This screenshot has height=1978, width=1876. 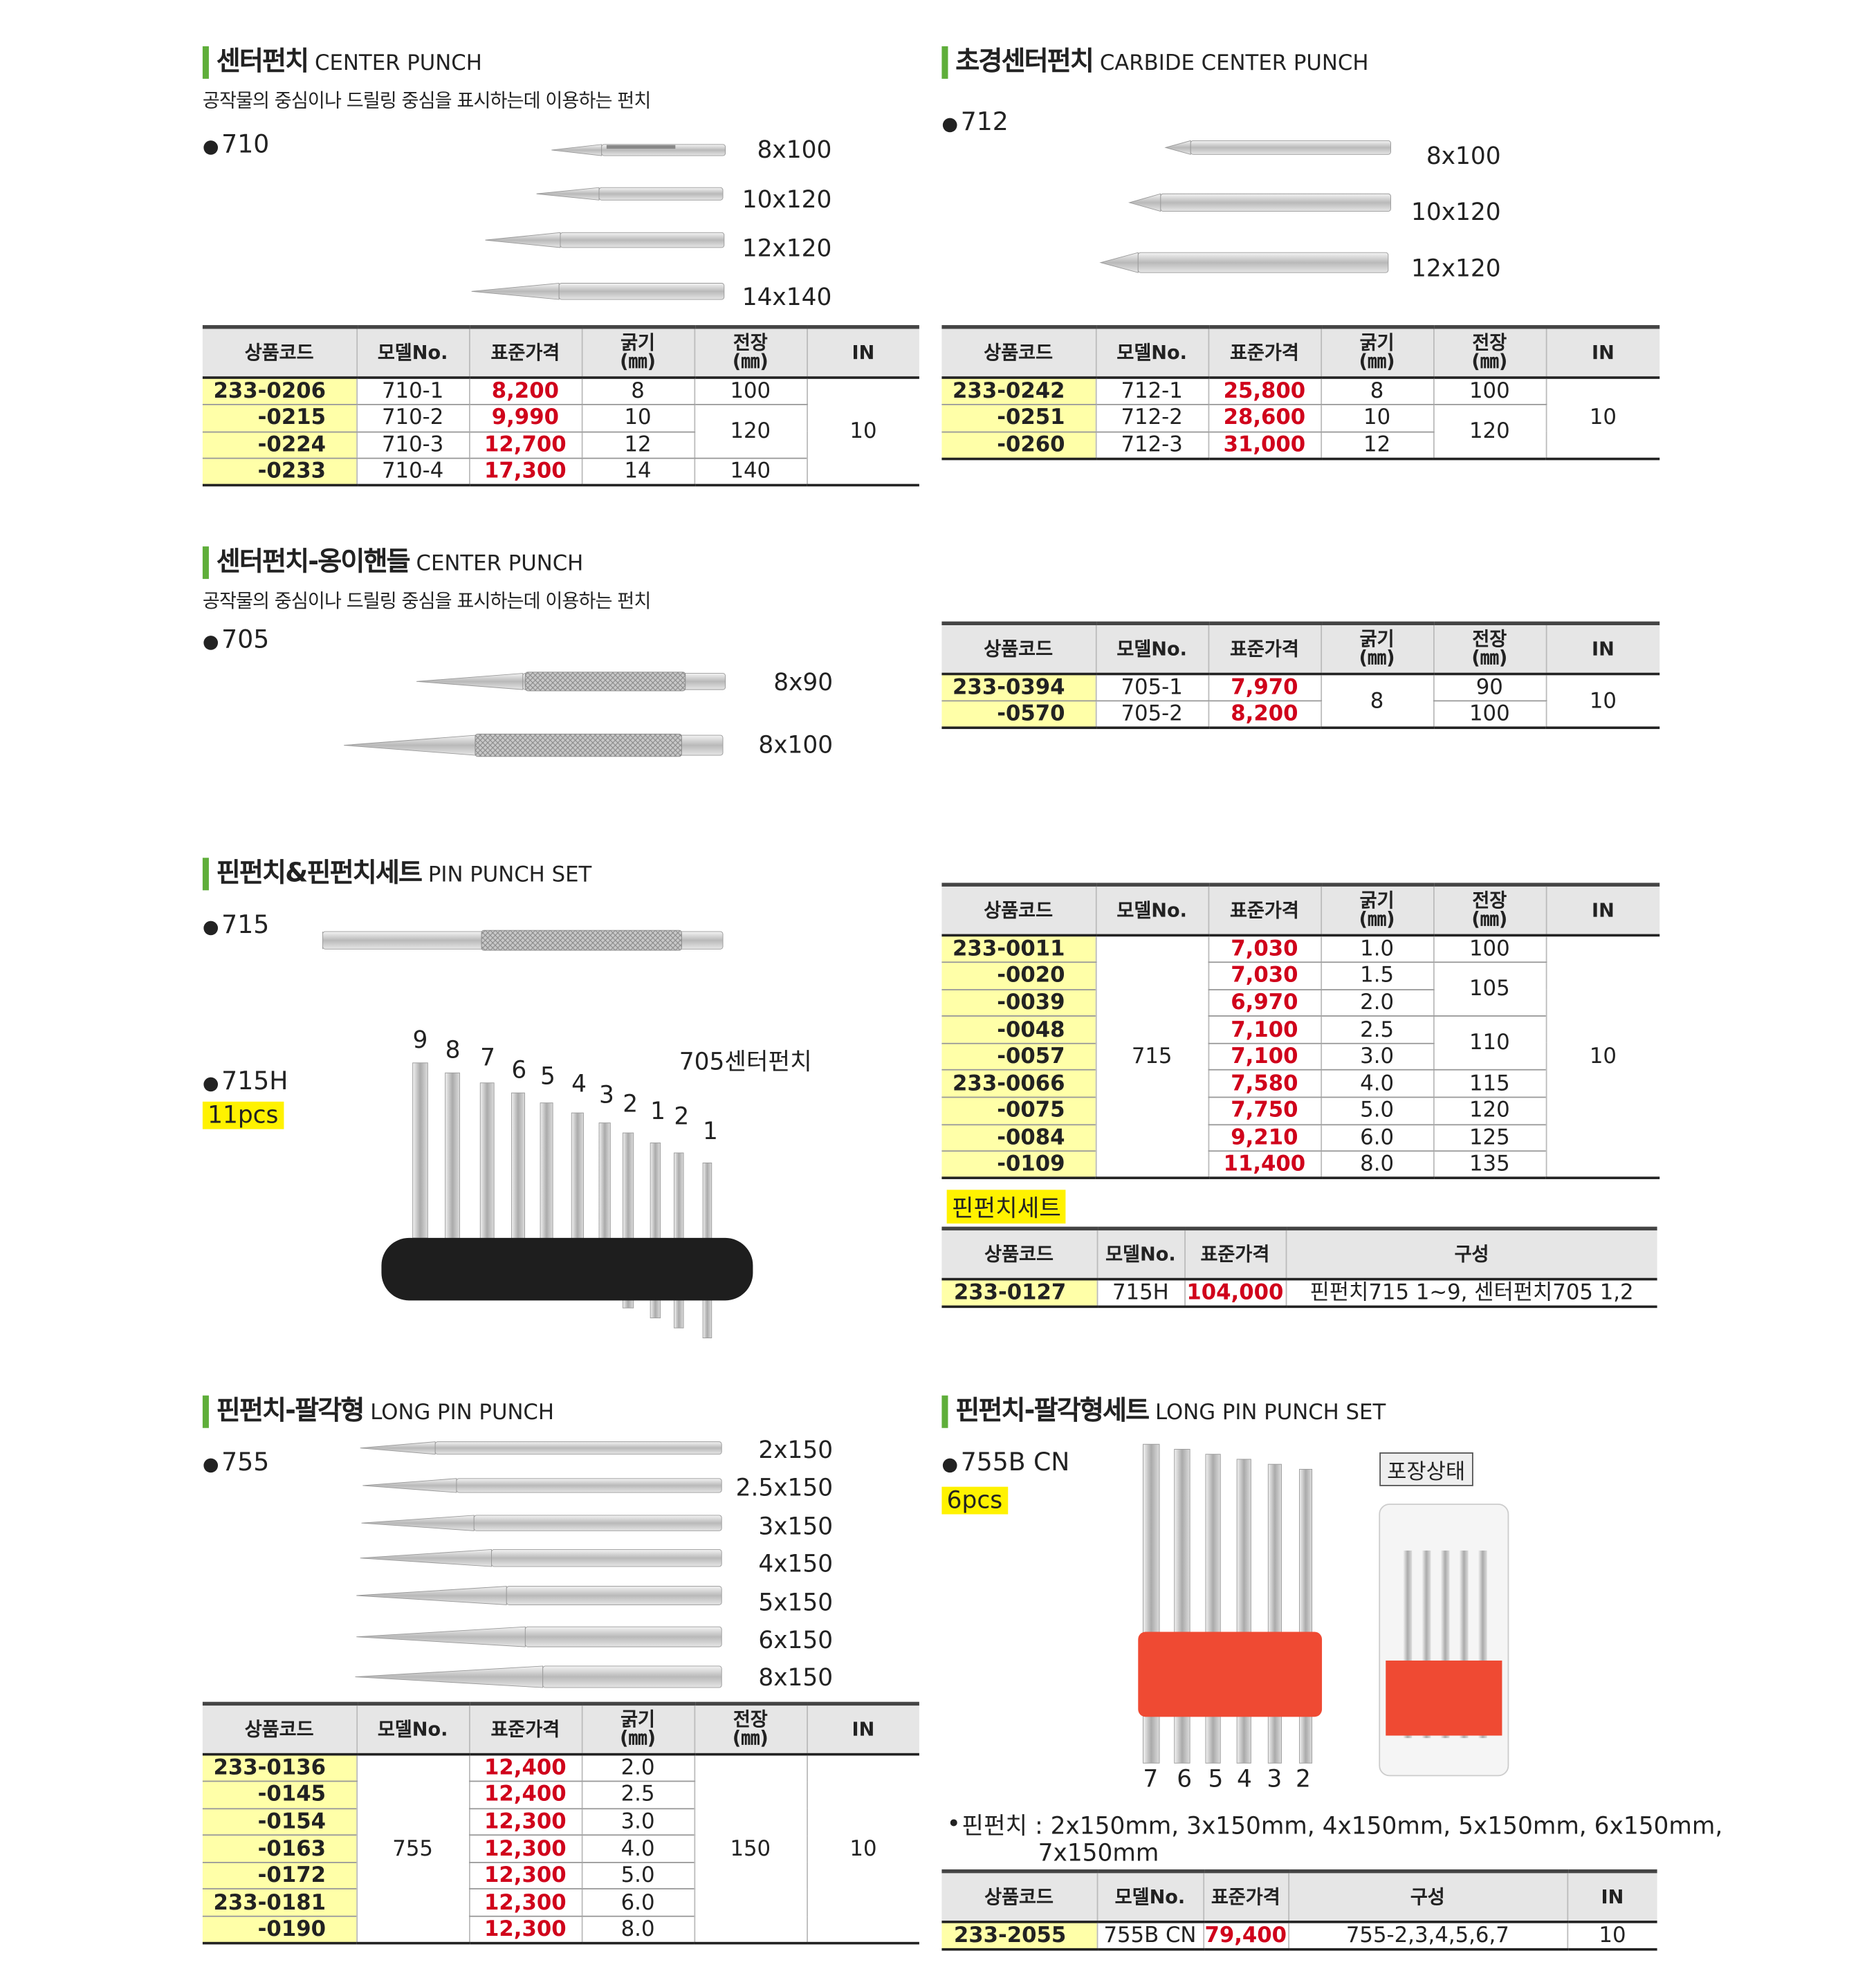 What do you see at coordinates (413, 391) in the screenshot?
I see `cell: 710-1` at bounding box center [413, 391].